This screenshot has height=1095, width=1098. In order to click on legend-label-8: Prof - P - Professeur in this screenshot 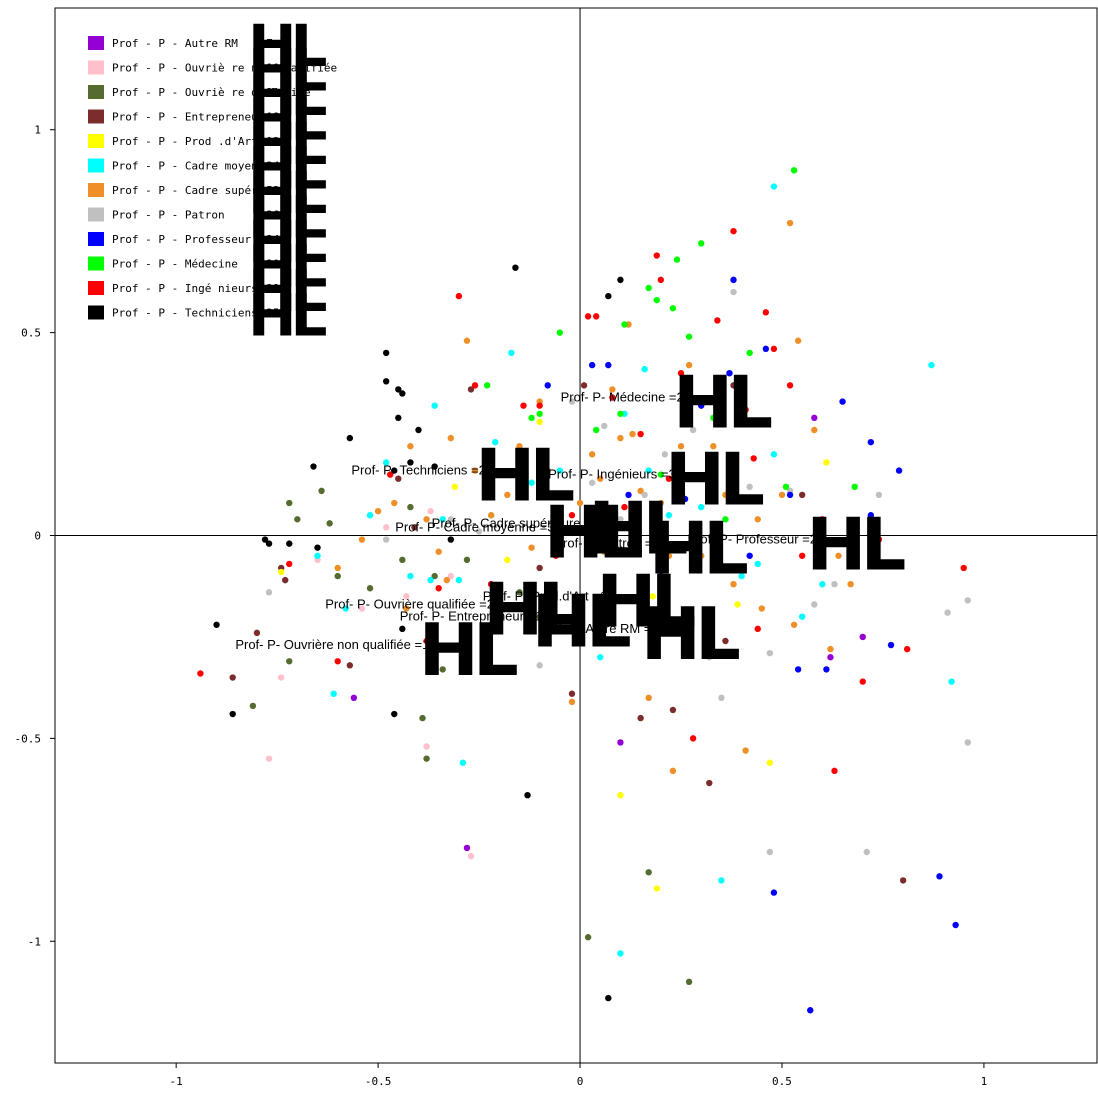, I will do `click(181, 239)`.